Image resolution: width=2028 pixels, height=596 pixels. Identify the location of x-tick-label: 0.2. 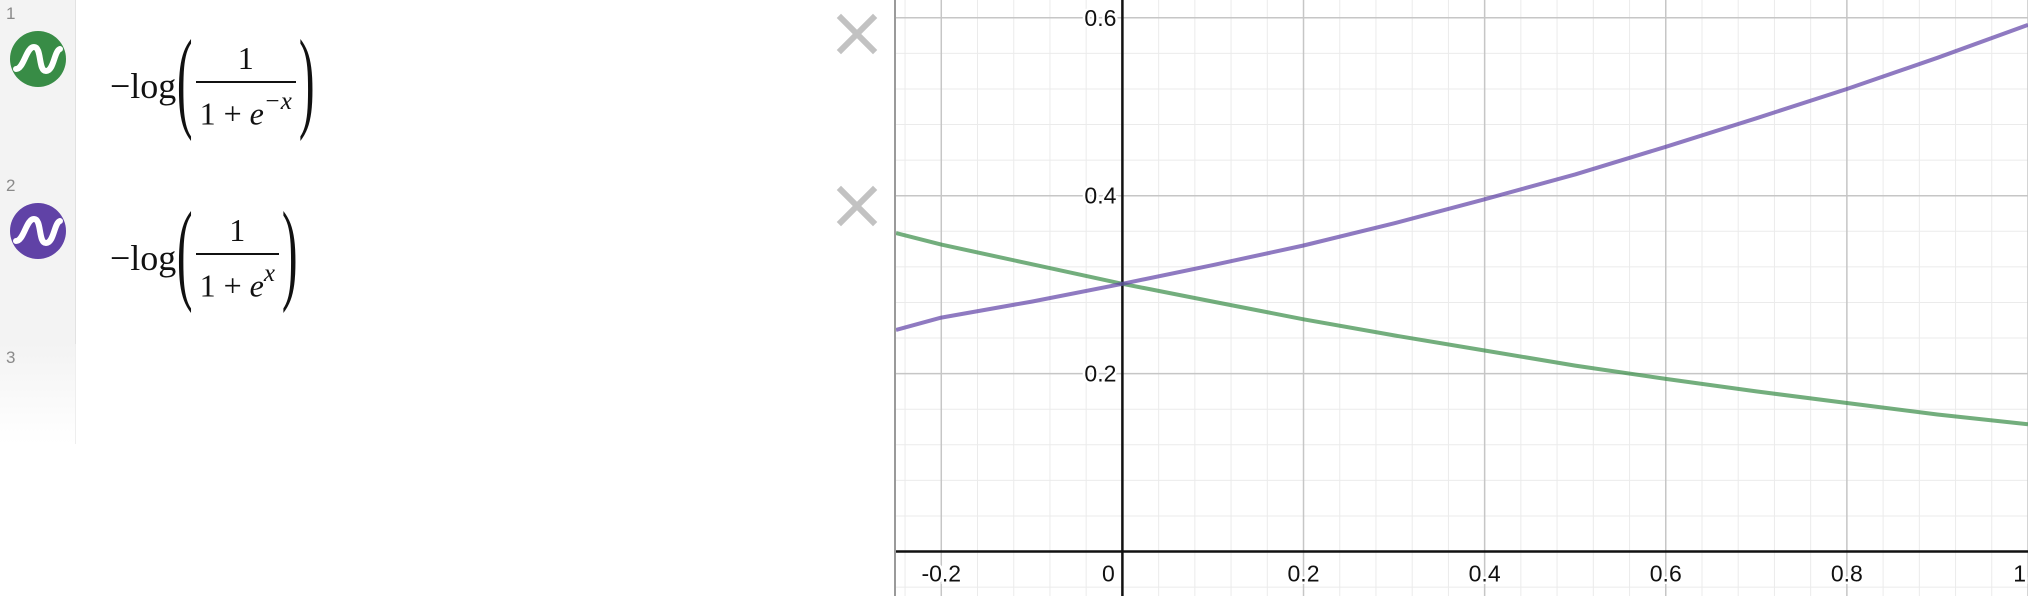
(1304, 574).